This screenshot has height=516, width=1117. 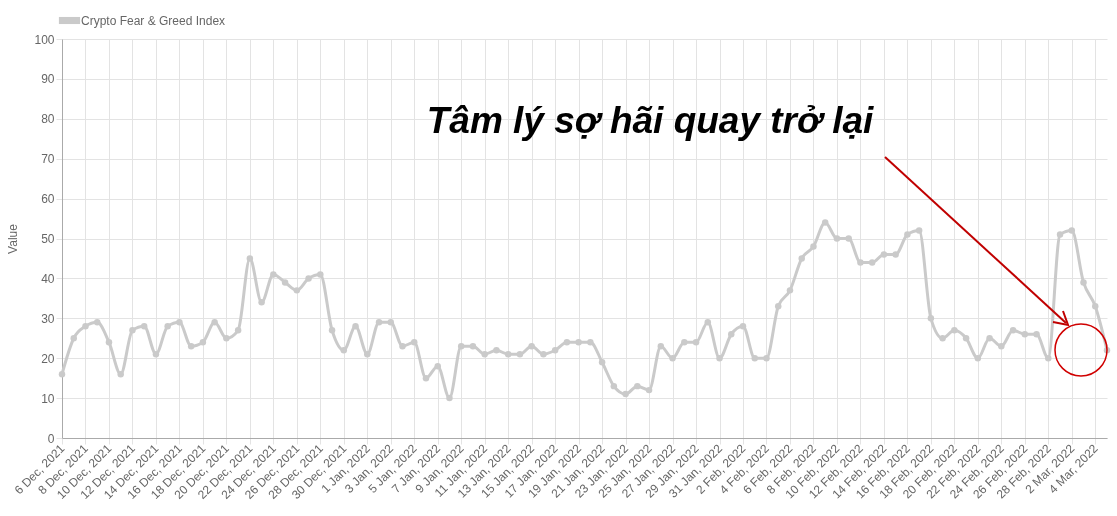 I want to click on y-tick-label: 60, so click(x=48, y=199).